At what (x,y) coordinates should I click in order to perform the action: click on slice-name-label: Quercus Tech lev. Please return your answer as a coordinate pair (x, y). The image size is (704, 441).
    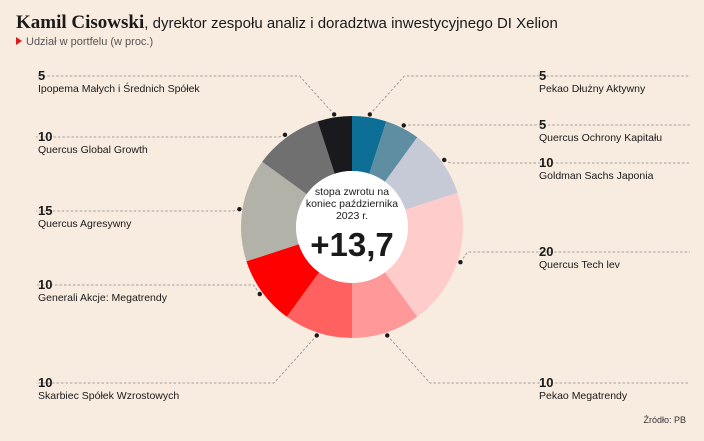
    Looking at the image, I should click on (579, 265).